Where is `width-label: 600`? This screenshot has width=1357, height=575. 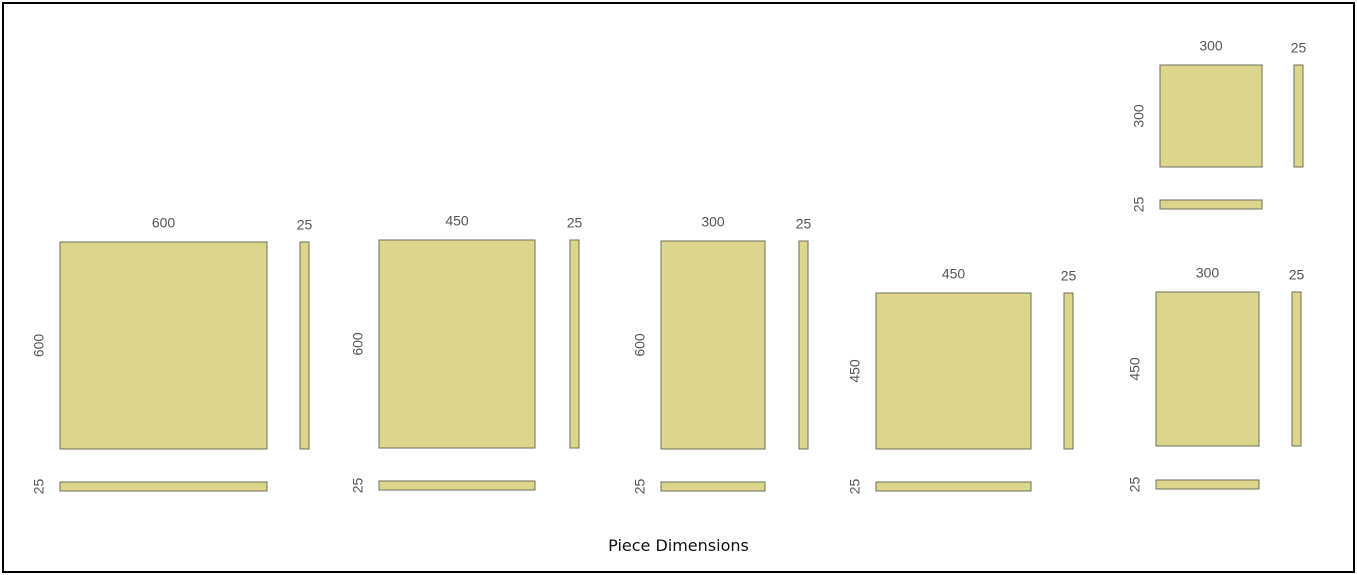
width-label: 600 is located at coordinates (164, 223).